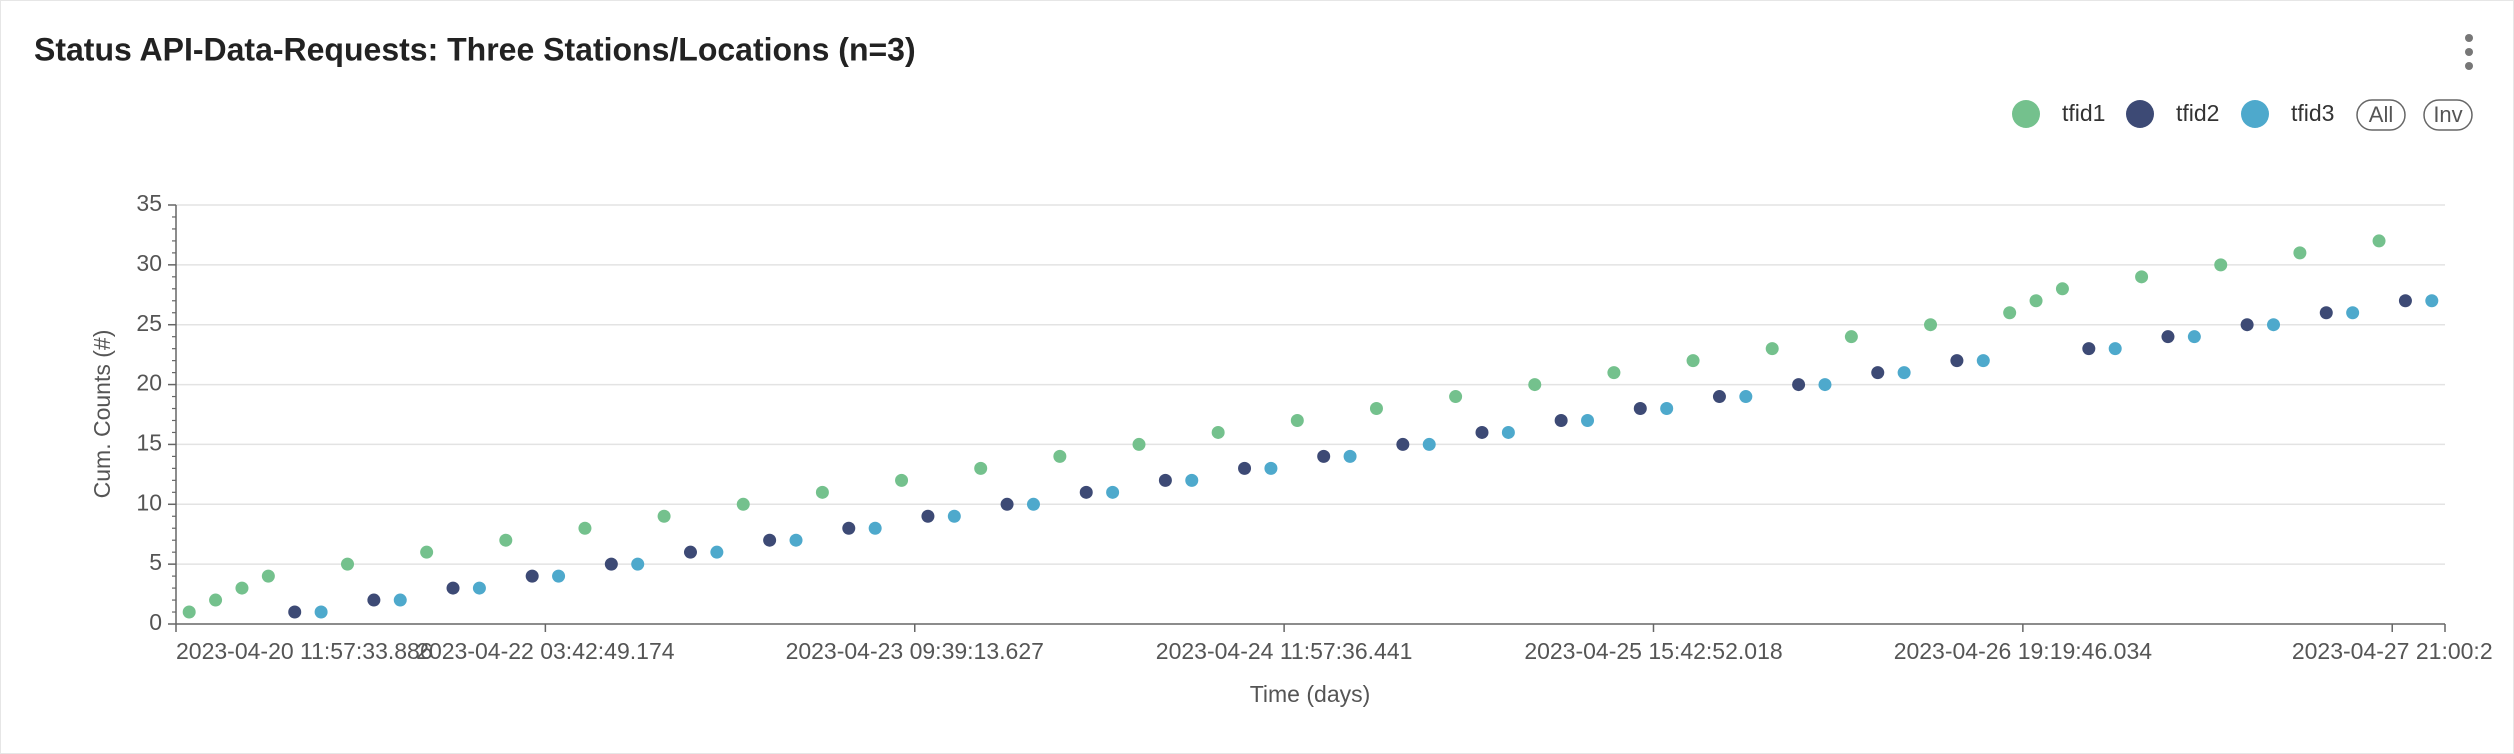 Image resolution: width=2514 pixels, height=754 pixels. I want to click on menu-icon, so click(2469, 52).